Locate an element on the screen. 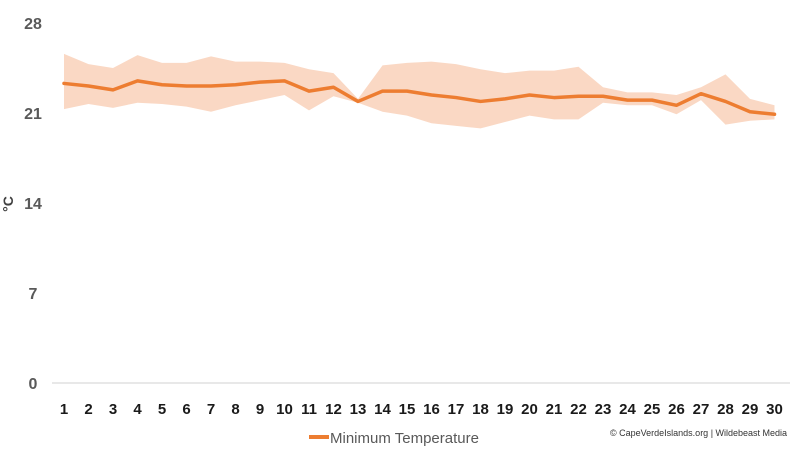 Image resolution: width=800 pixels, height=450 pixels. x-tick-label: 27 is located at coordinates (701, 409).